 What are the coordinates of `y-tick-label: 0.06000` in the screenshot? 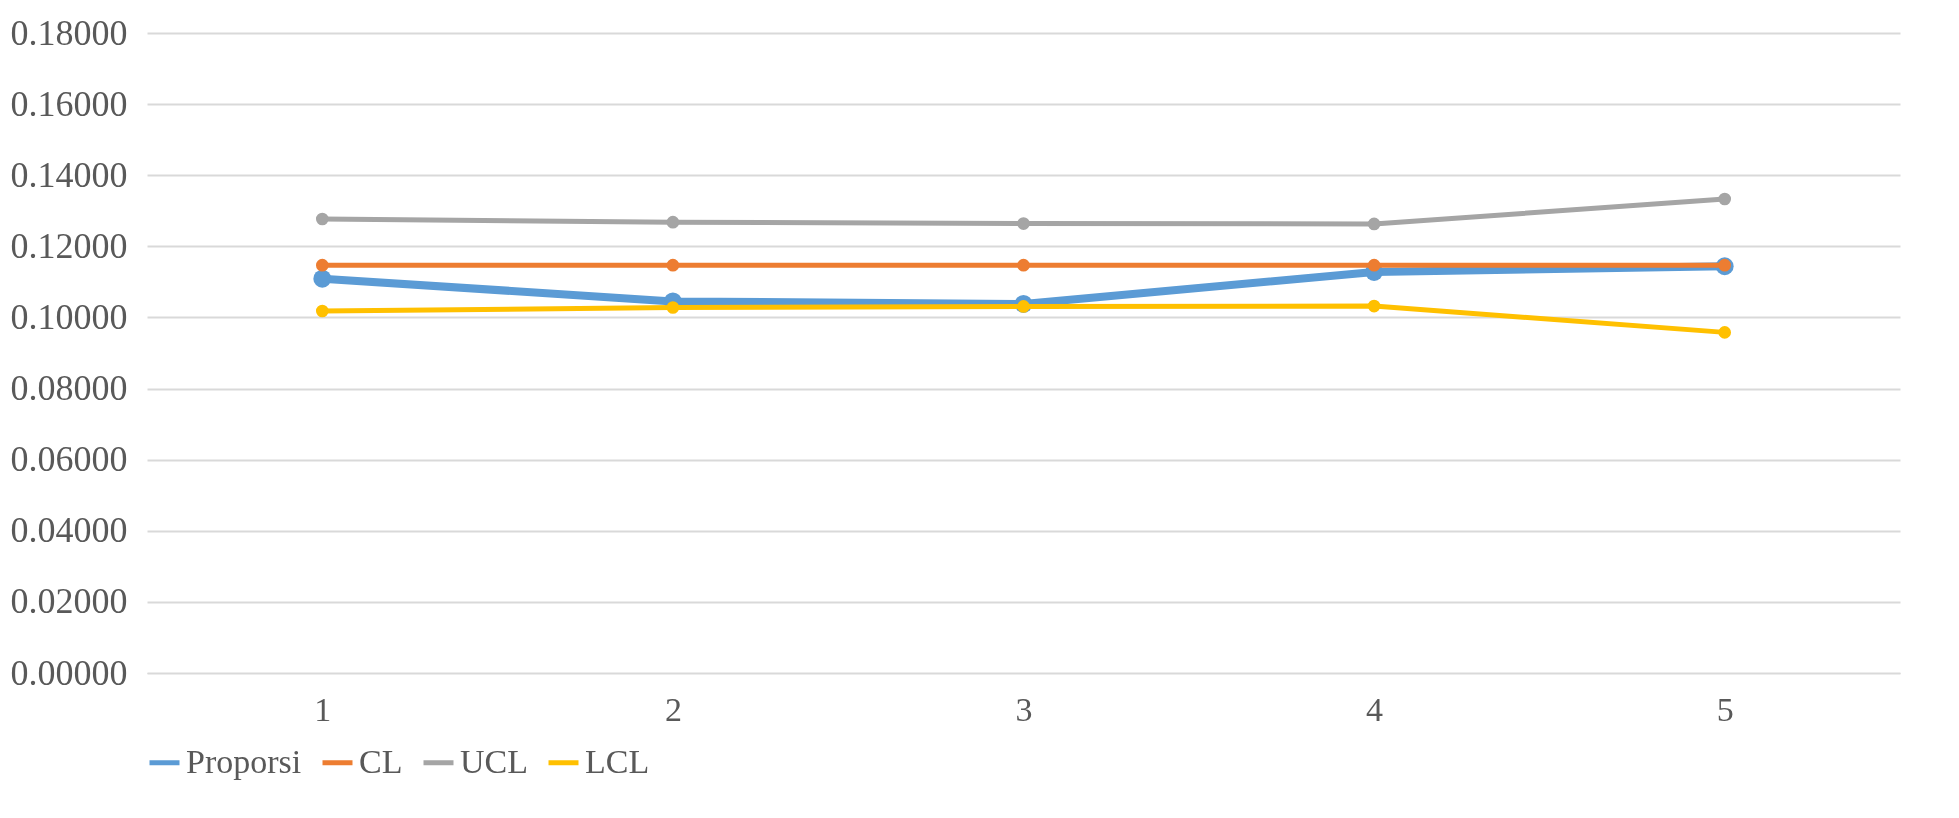 It's located at (69, 459).